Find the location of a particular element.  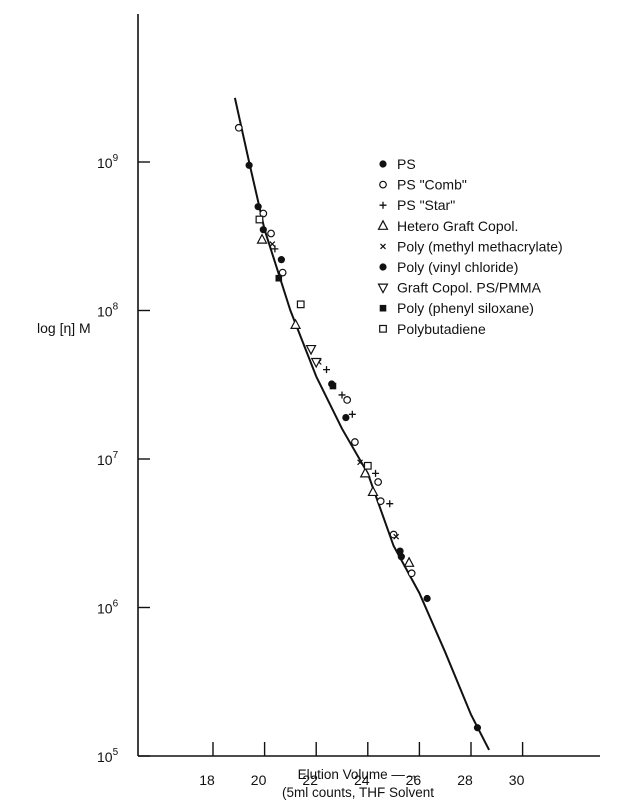

x-tick-label: 24 is located at coordinates (362, 780).